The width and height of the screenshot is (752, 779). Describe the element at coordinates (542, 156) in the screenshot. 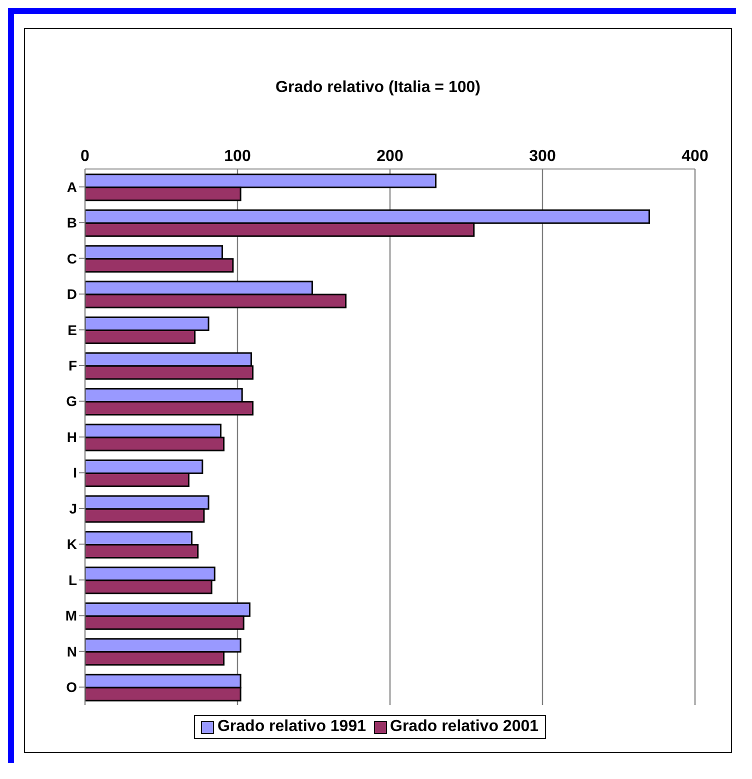

I see `x-tick-label: 300` at that location.